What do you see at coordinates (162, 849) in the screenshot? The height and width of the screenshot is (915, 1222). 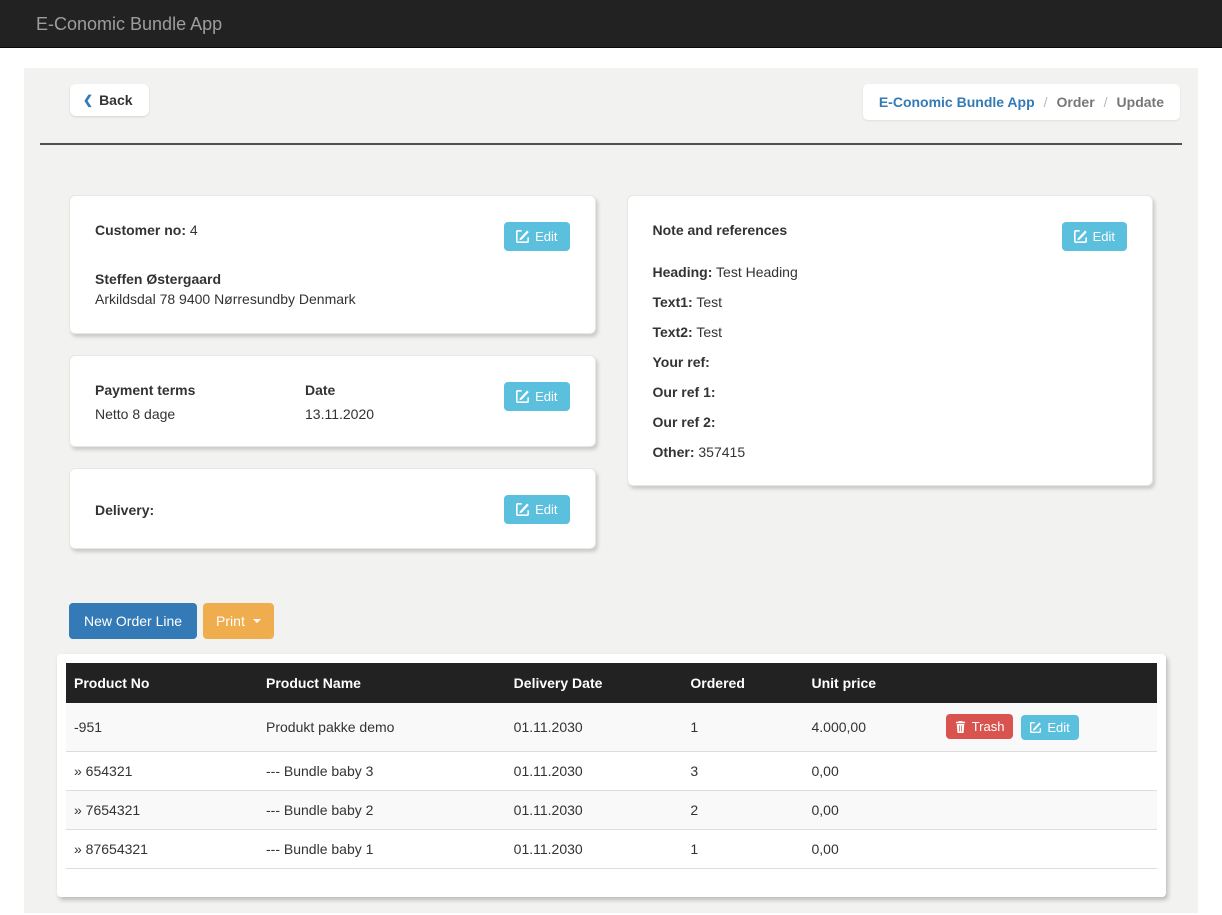 I see `cell-product-no: » 87654321` at bounding box center [162, 849].